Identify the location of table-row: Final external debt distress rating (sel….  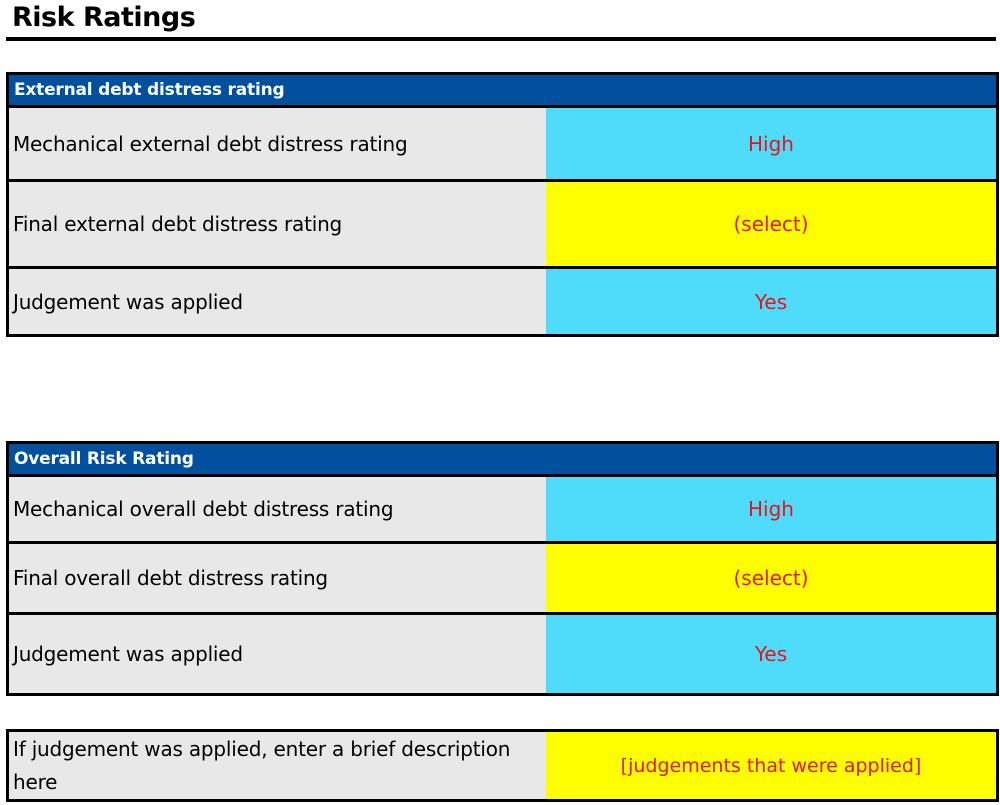
(502, 225).